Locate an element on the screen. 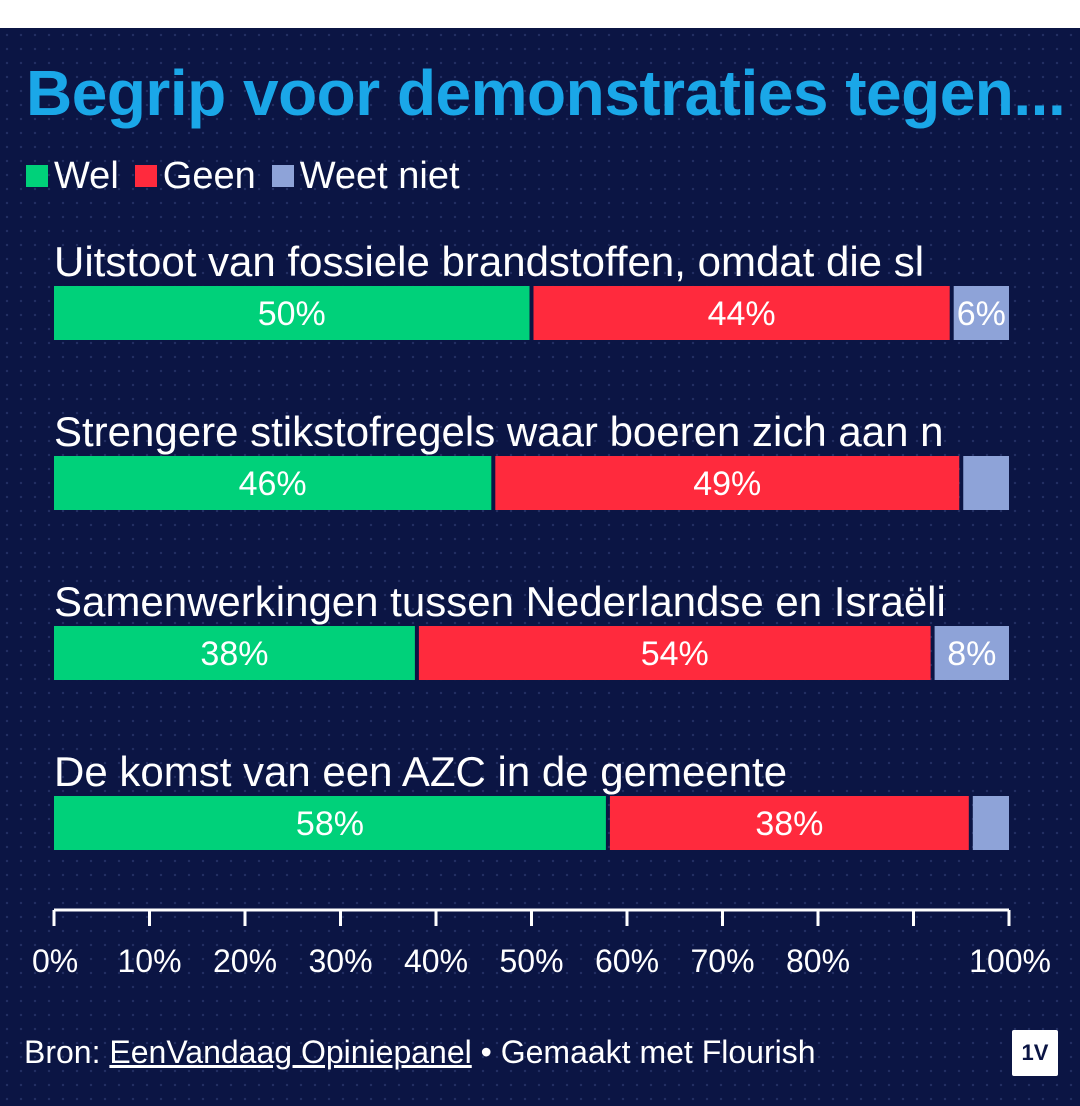  x-tick-label: 10% is located at coordinates (149, 961).